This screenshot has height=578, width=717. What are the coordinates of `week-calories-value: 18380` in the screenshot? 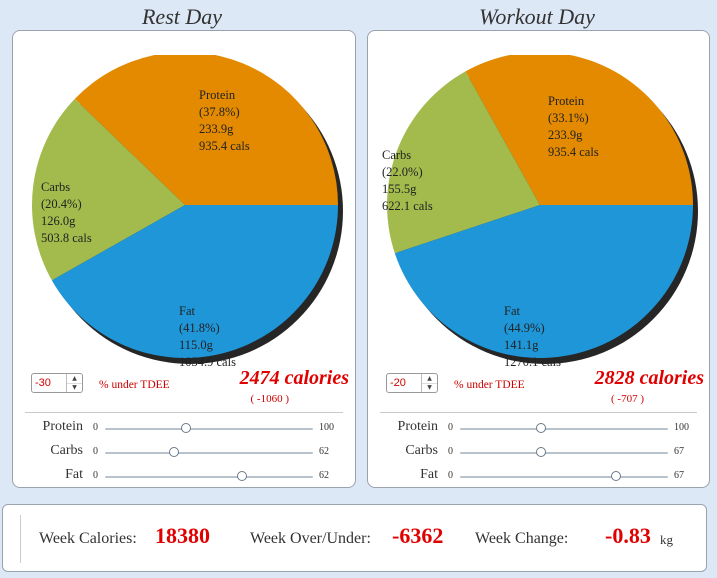 It's located at (182, 535).